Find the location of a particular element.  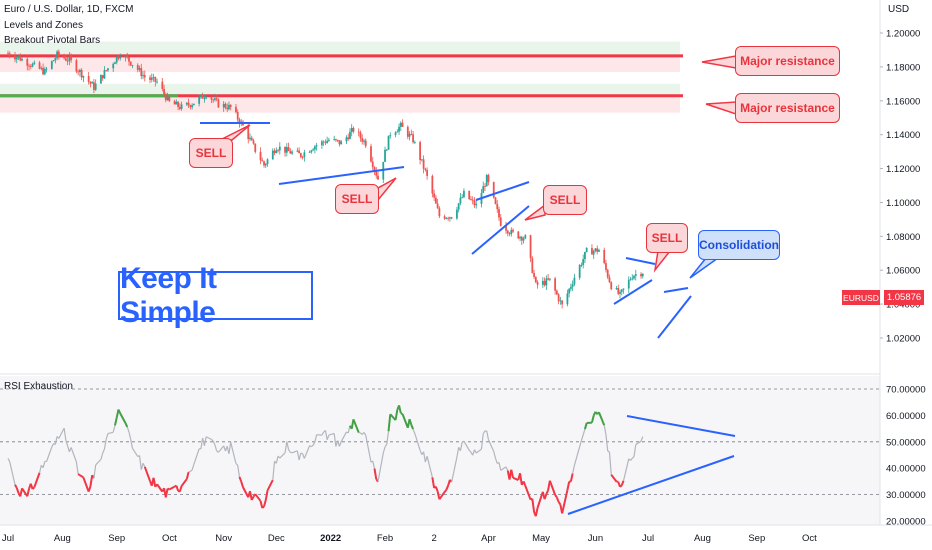

price-tick-label: 1.14000 is located at coordinates (903, 135).